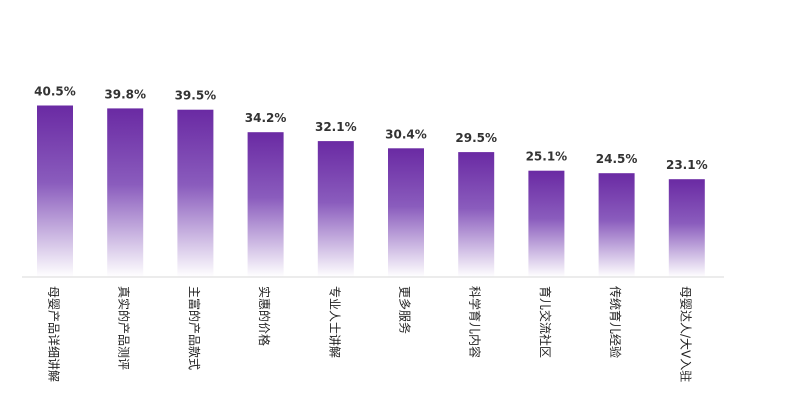  What do you see at coordinates (124, 328) in the screenshot?
I see `category-label-1: 真实的产品测评` at bounding box center [124, 328].